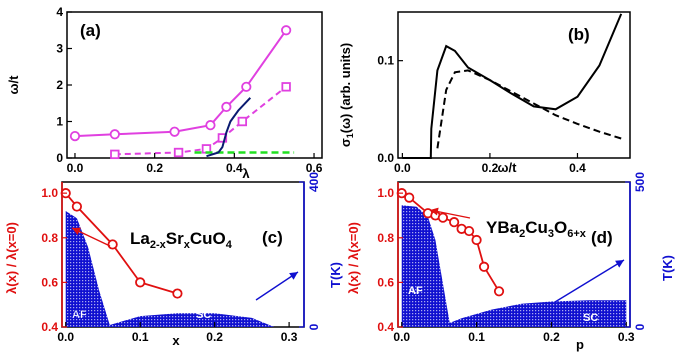 Image resolution: width=686 pixels, height=352 pixels. Describe the element at coordinates (65, 337) in the screenshot. I see `panel-c-xtick-label: 0.0` at that location.